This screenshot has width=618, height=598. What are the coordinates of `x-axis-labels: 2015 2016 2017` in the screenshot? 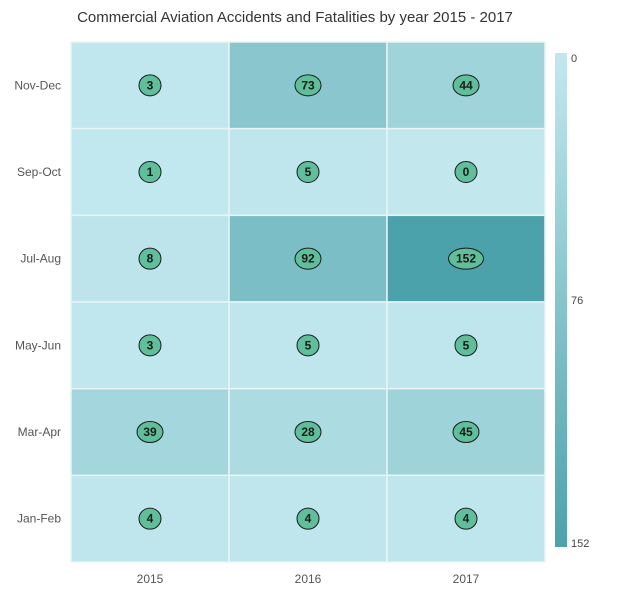 It's located at (308, 579).